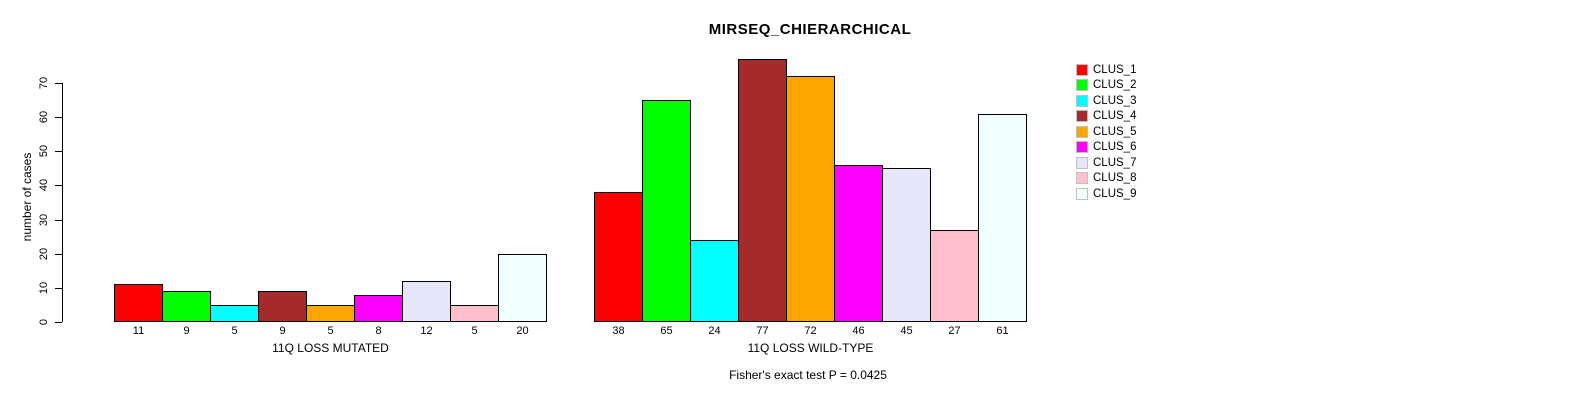  I want to click on bar-value-label: 46, so click(858, 331).